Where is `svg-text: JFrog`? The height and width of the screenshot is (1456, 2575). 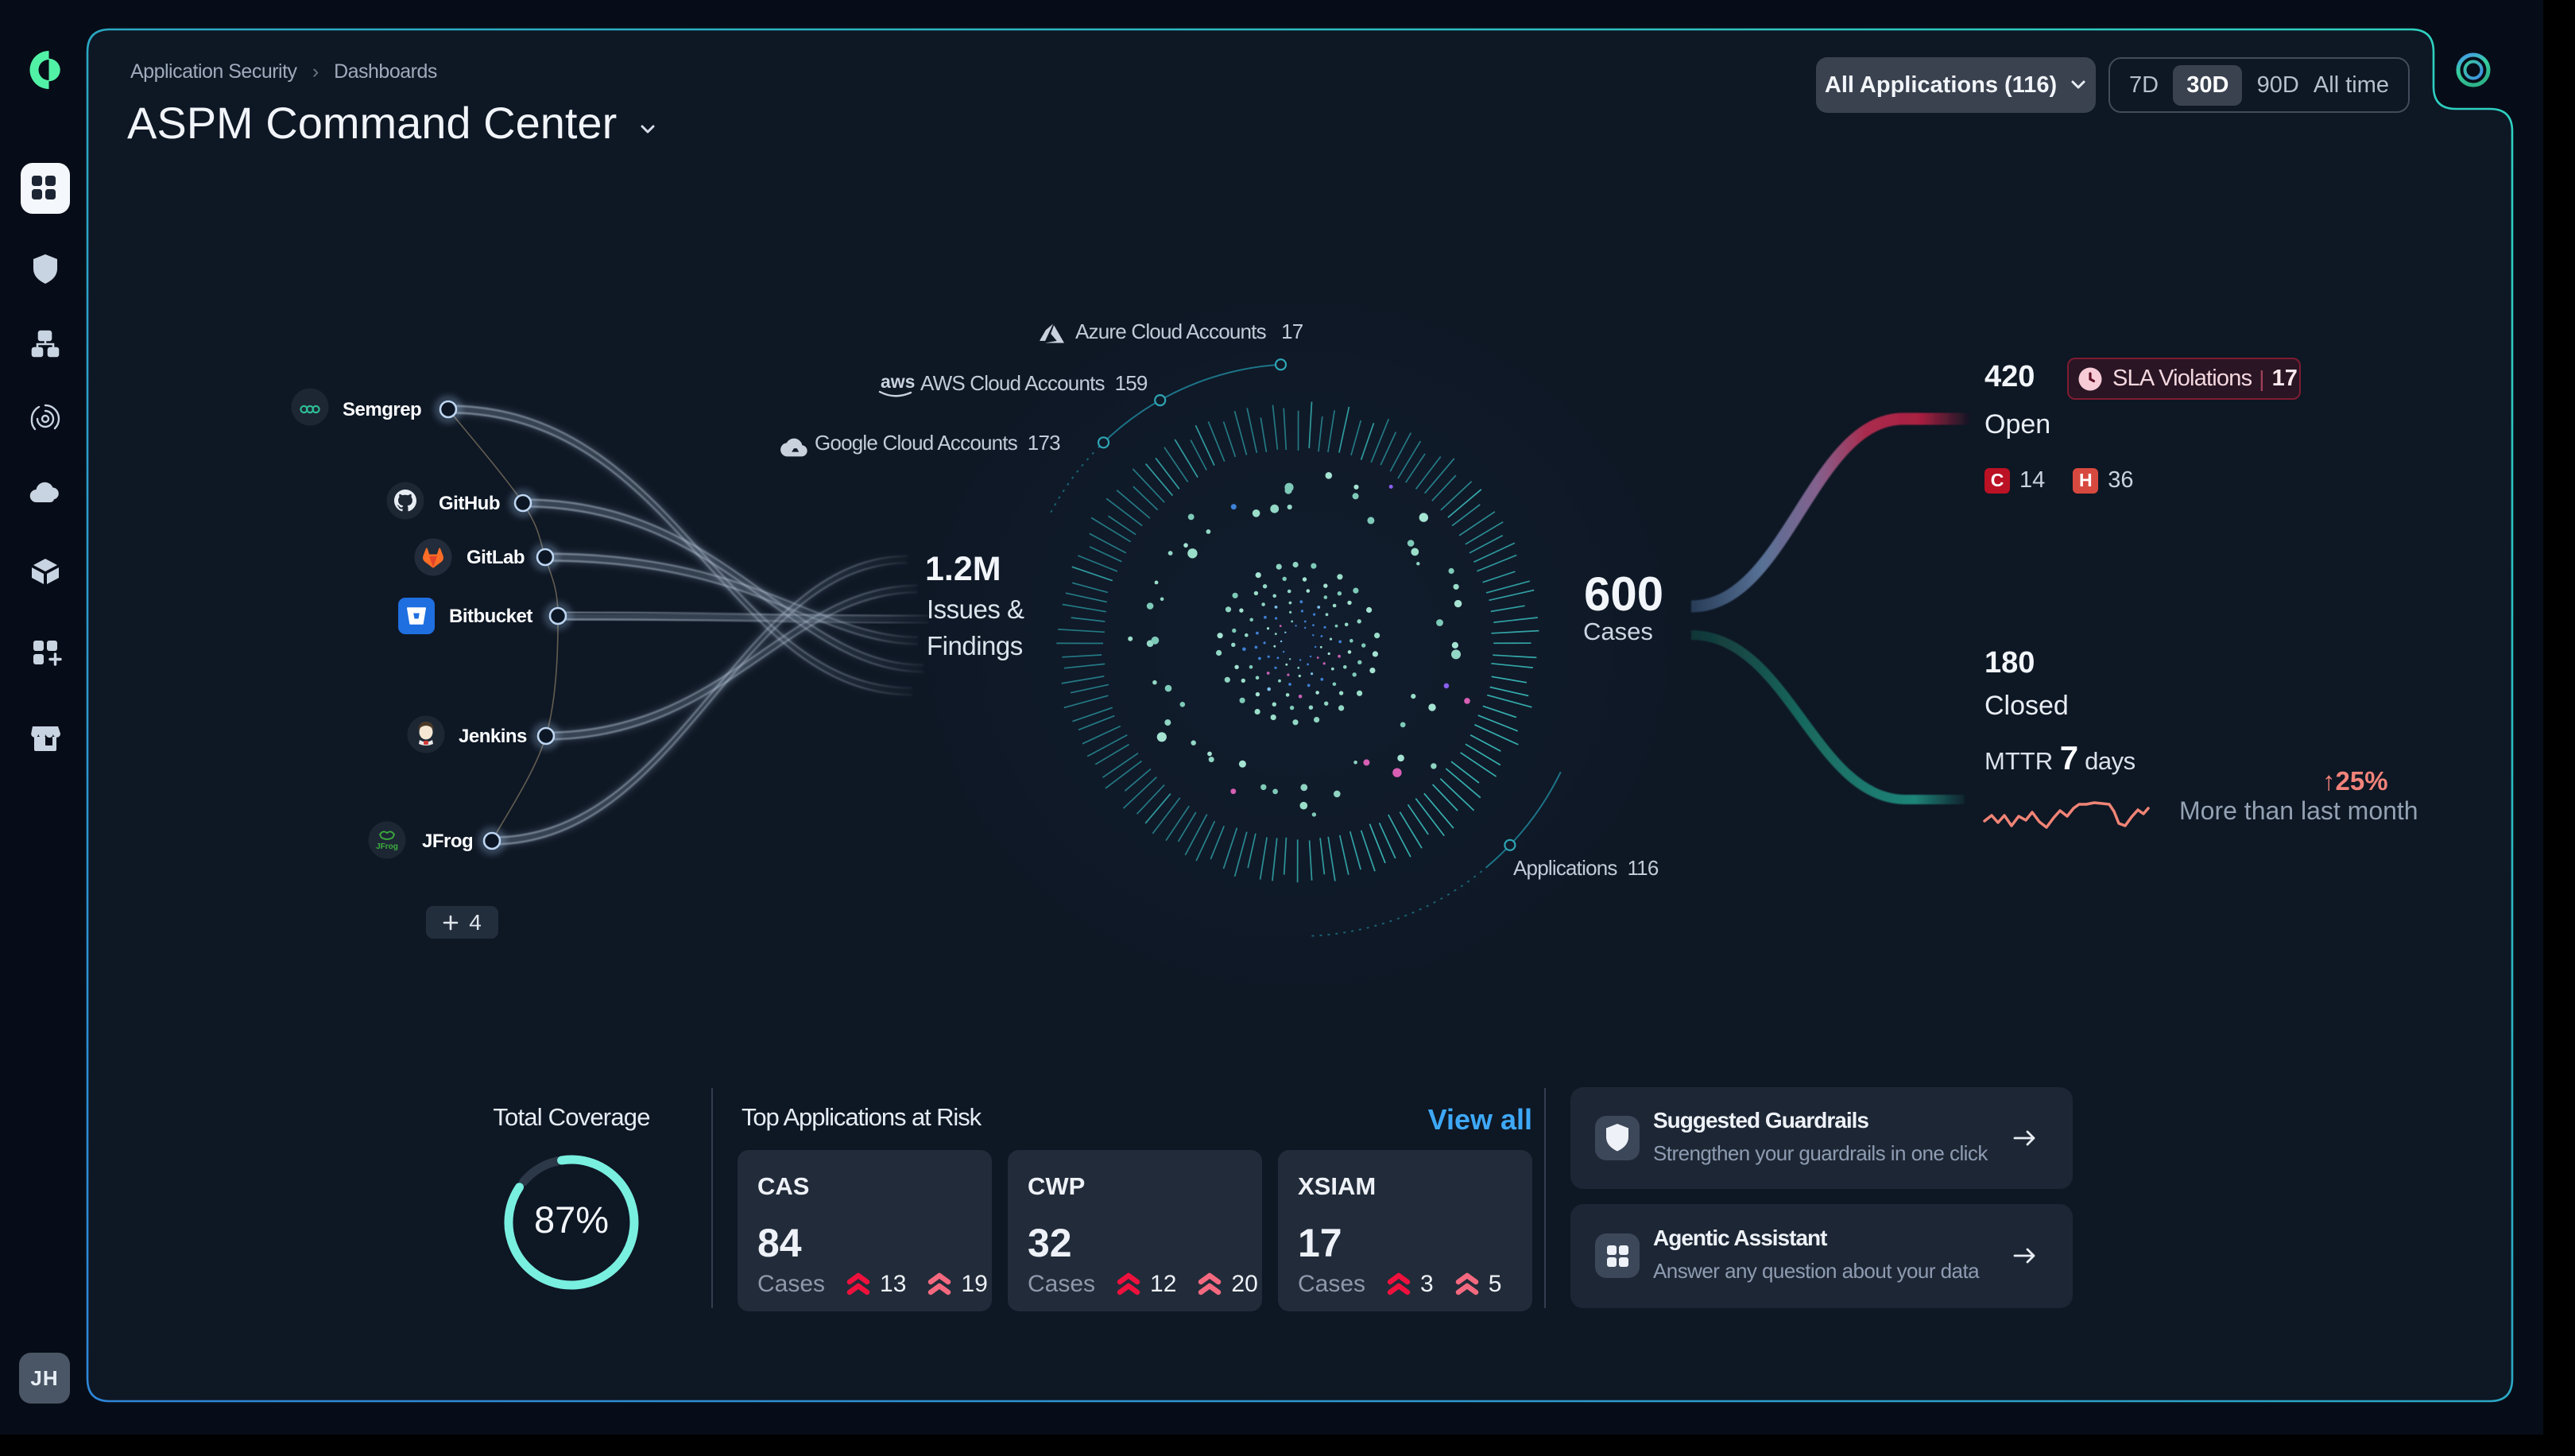 svg-text: JFrog is located at coordinates (387, 846).